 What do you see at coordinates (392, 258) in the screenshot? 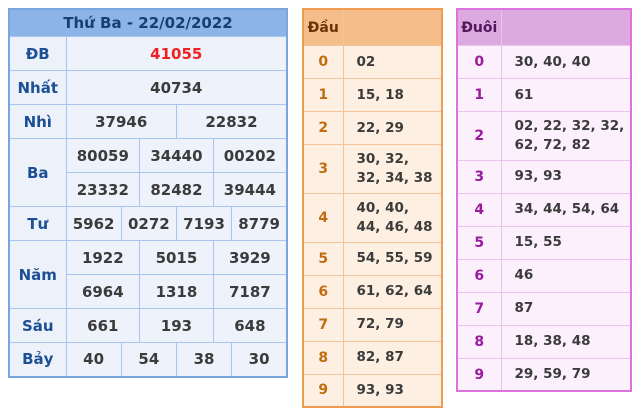
I see `dau-numbers: 54, 55, 59` at bounding box center [392, 258].